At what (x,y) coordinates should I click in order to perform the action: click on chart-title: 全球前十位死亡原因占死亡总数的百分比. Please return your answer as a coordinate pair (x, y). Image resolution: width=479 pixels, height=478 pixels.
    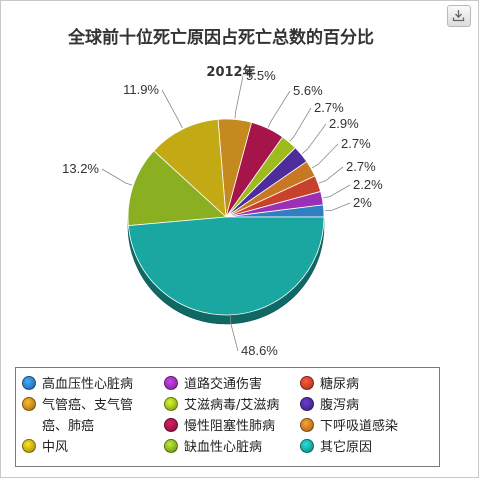
    Looking at the image, I should click on (221, 38).